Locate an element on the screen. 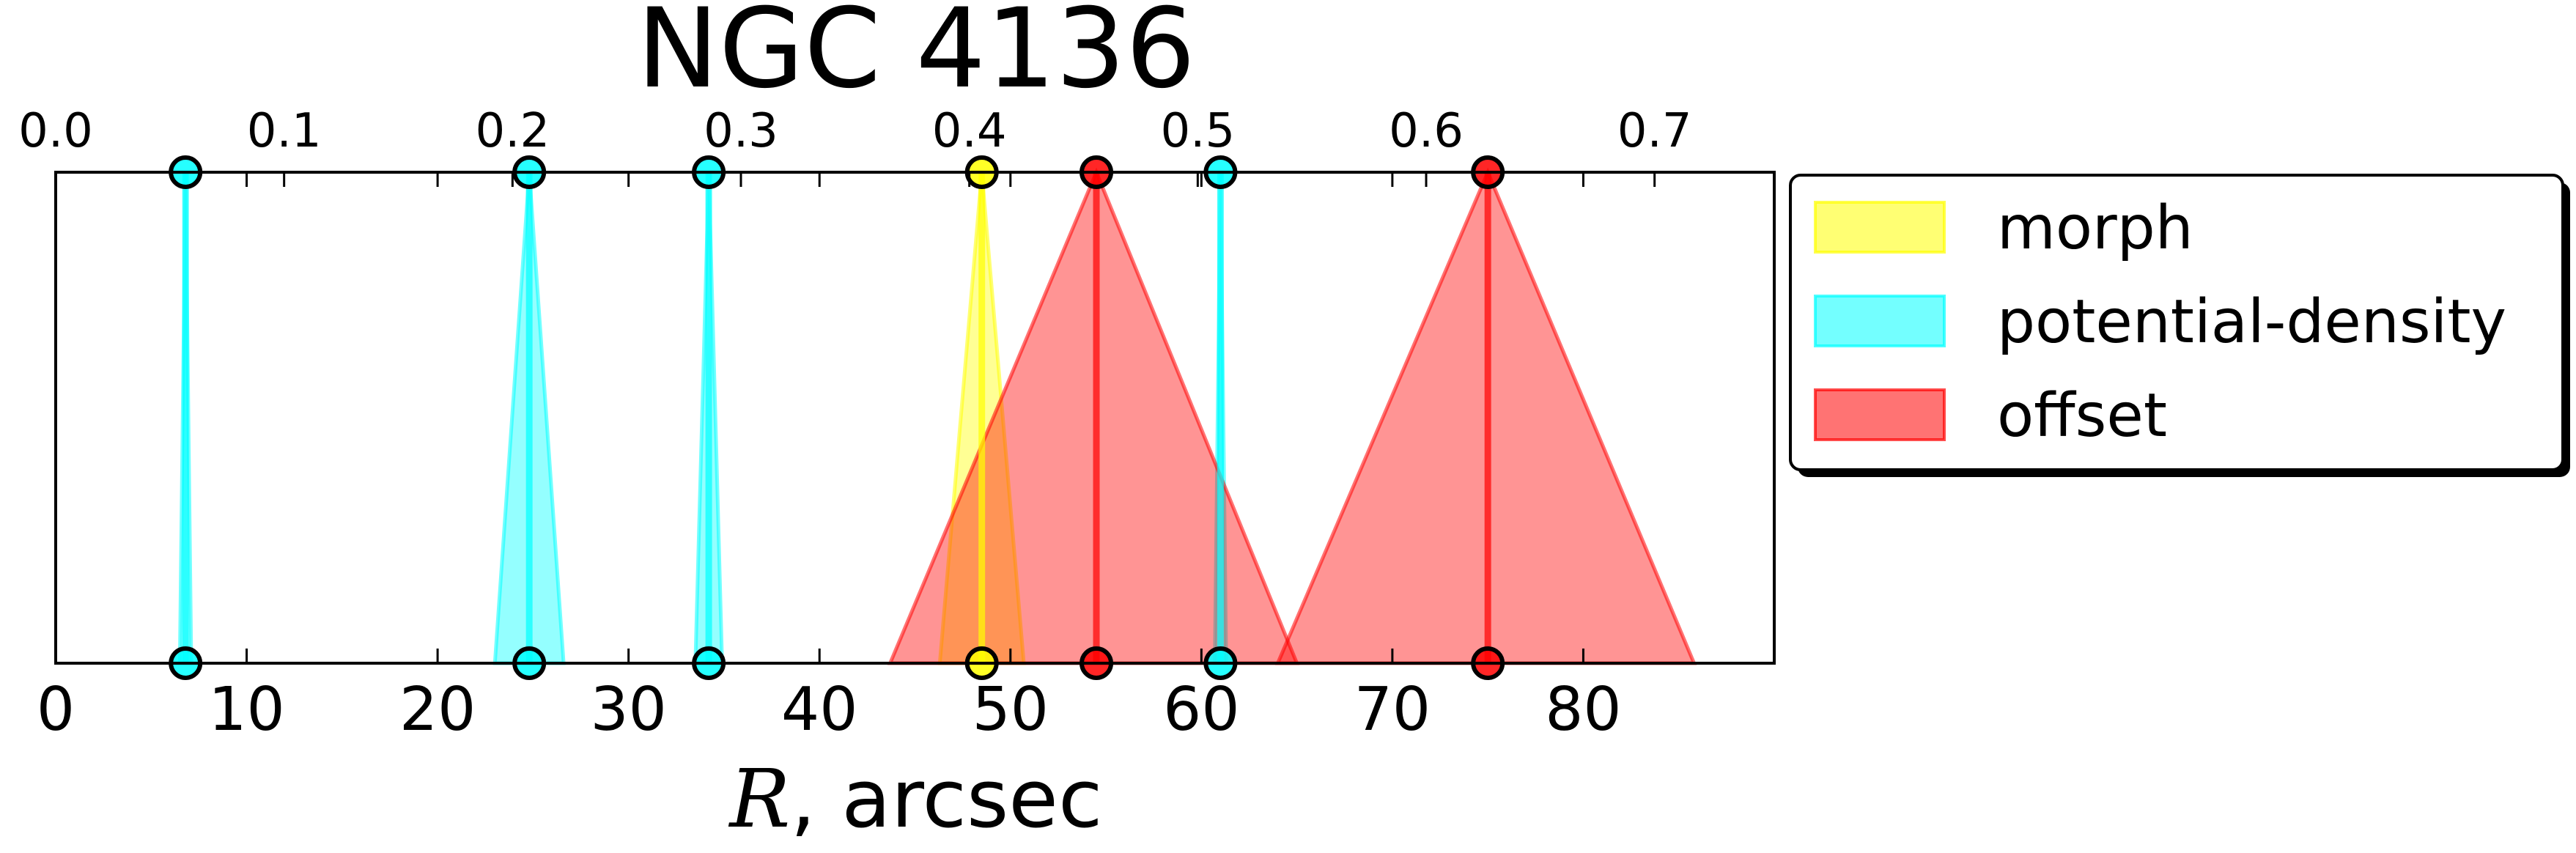 This screenshot has width=2576, height=853. legend-box is located at coordinates (2176, 322).